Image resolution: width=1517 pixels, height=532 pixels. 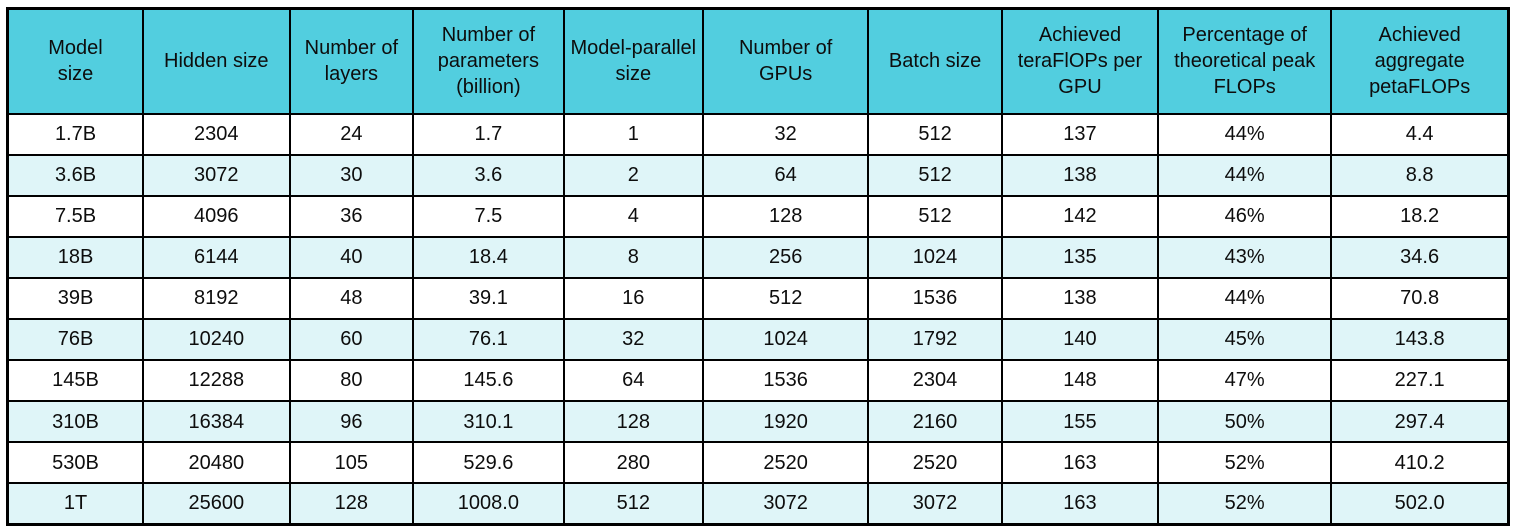 I want to click on cell-number-of-layers-530b: 105, so click(x=351, y=463).